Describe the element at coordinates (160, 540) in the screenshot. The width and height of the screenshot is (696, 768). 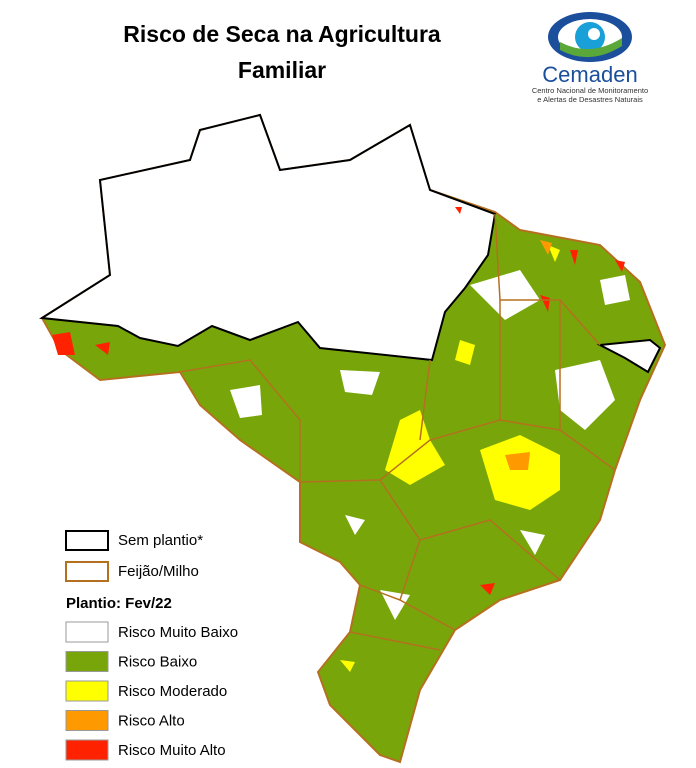
I see `legend-label: Sem plantio*` at that location.